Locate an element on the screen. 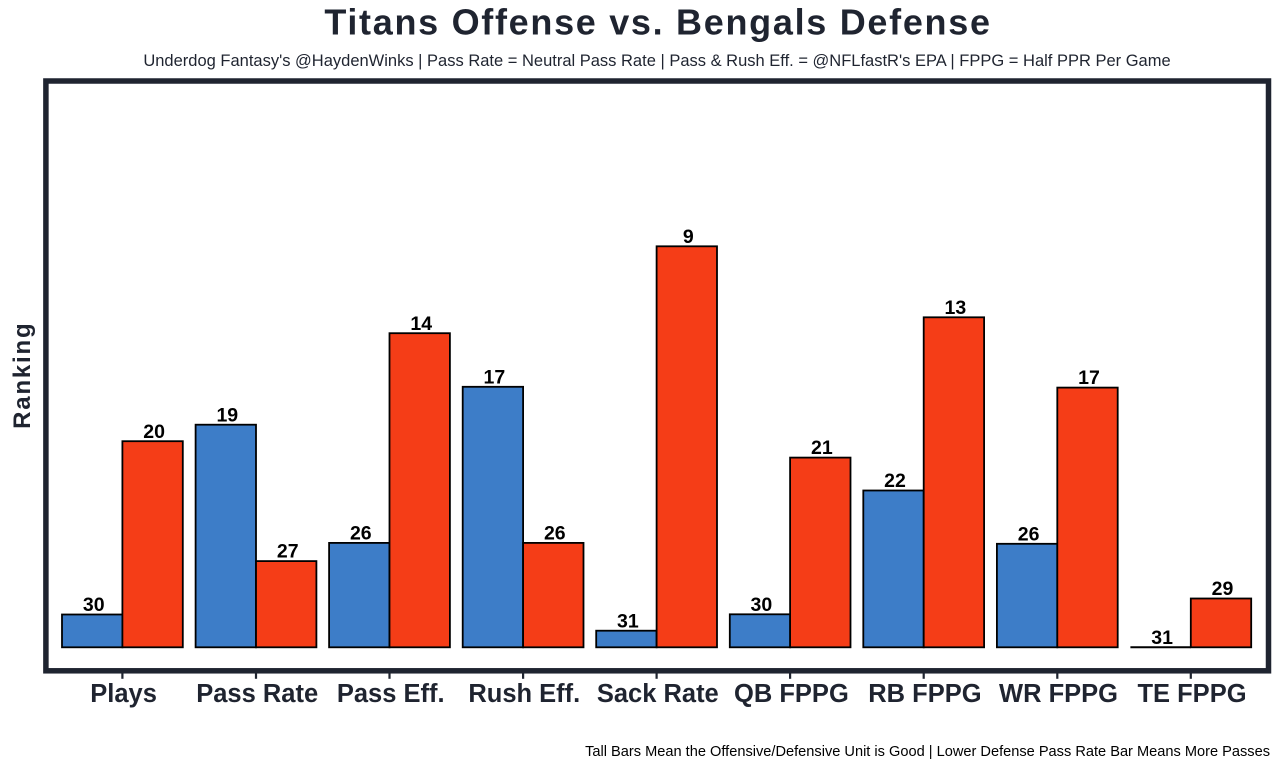  svg-text: 27 is located at coordinates (288, 552).